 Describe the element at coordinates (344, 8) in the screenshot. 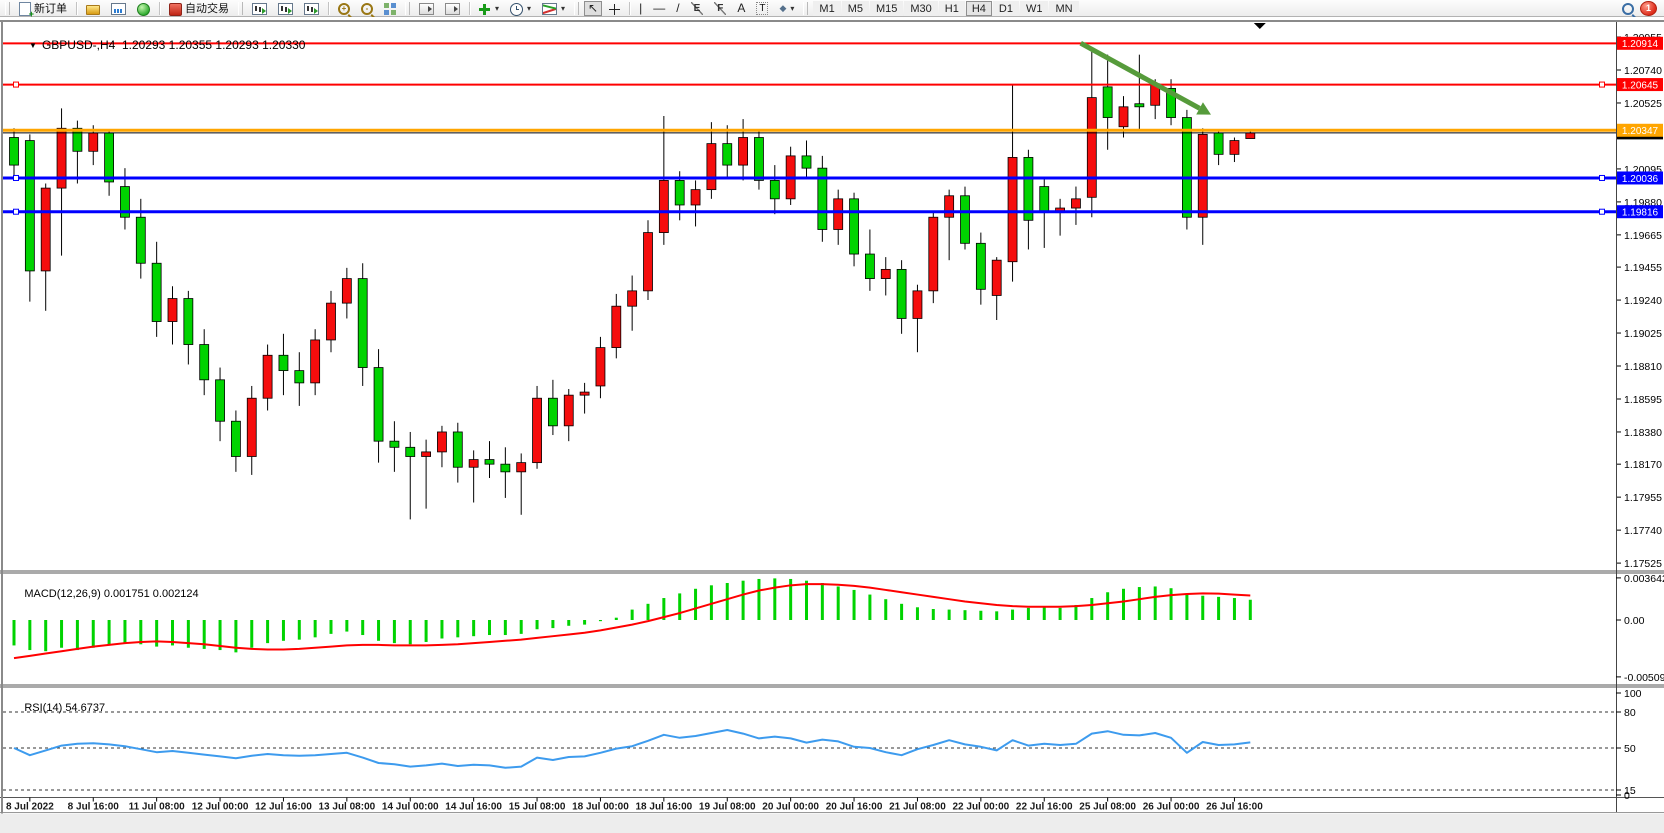

I see `zoom-in-button: +` at that location.